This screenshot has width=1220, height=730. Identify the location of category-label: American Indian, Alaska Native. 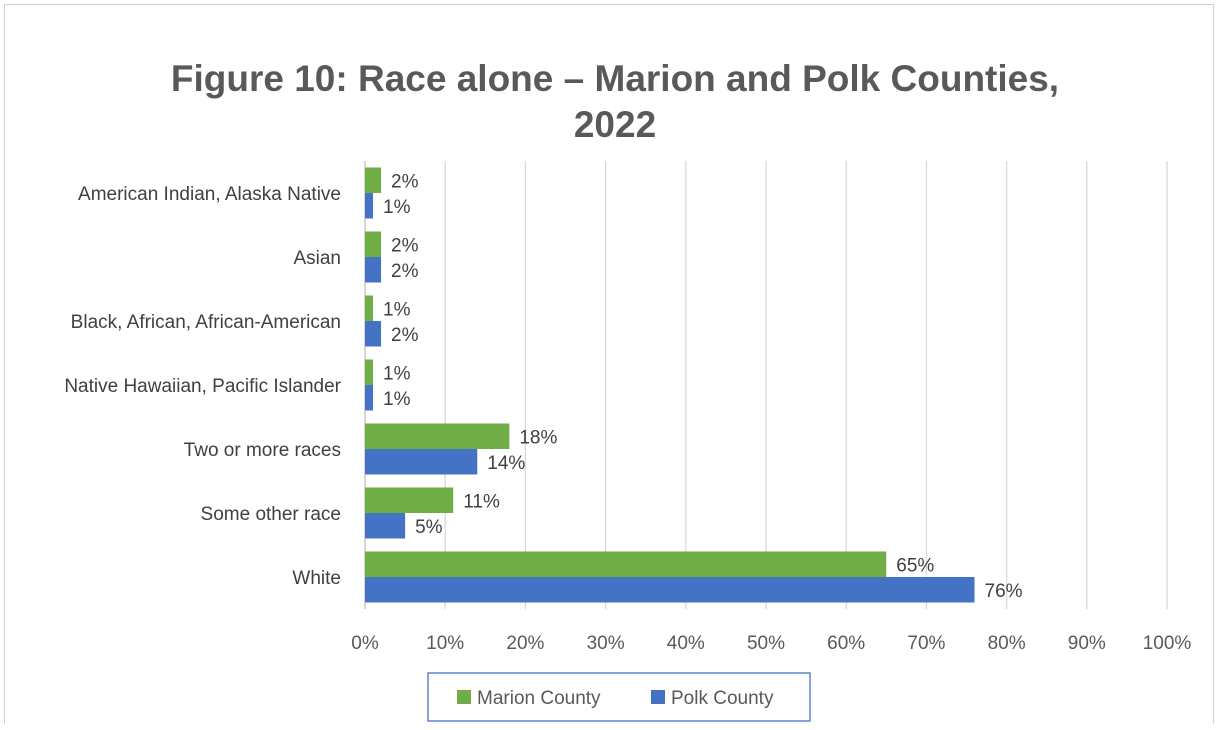
(209, 194).